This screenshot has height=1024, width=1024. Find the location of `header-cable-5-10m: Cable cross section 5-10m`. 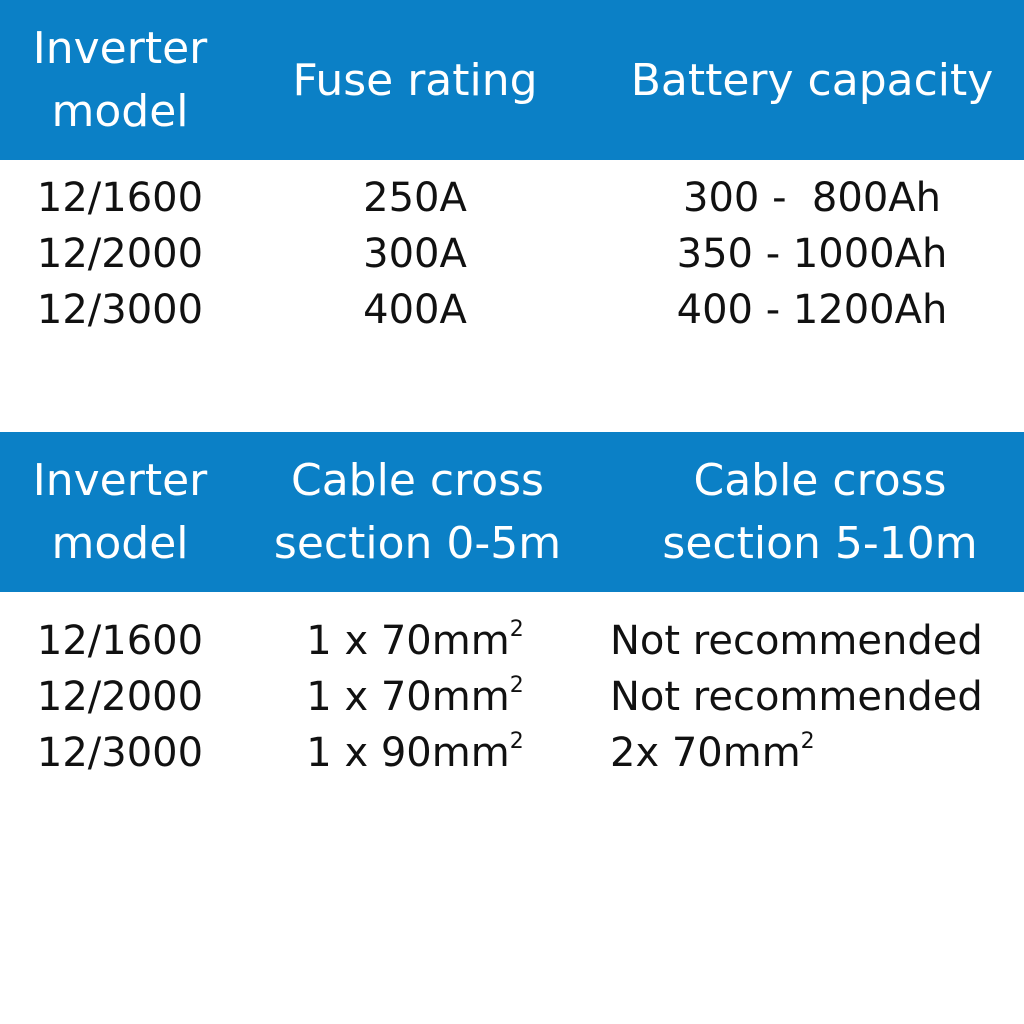

header-cable-5-10m: Cable cross section 5-10m is located at coordinates (820, 512).